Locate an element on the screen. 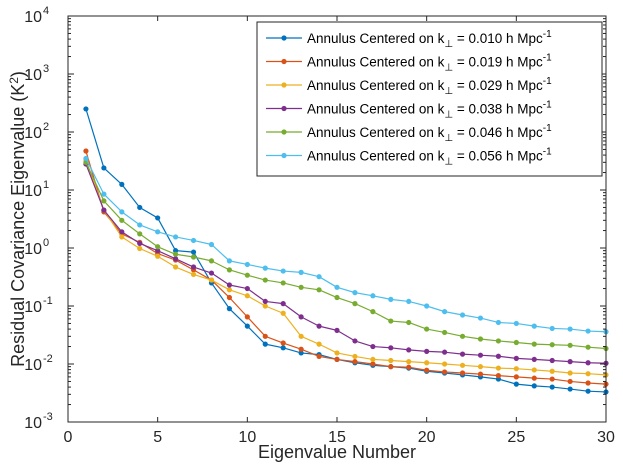 This screenshot has height=467, width=623. x-axis-title: Eigenvalue Number is located at coordinates (337, 452).